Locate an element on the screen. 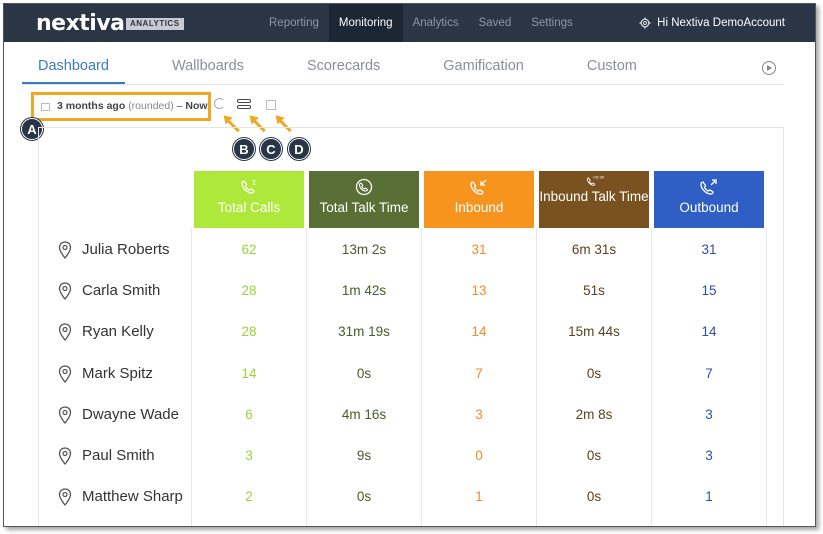 The width and height of the screenshot is (823, 534). agent-name: Ryan Kelly is located at coordinates (118, 331).